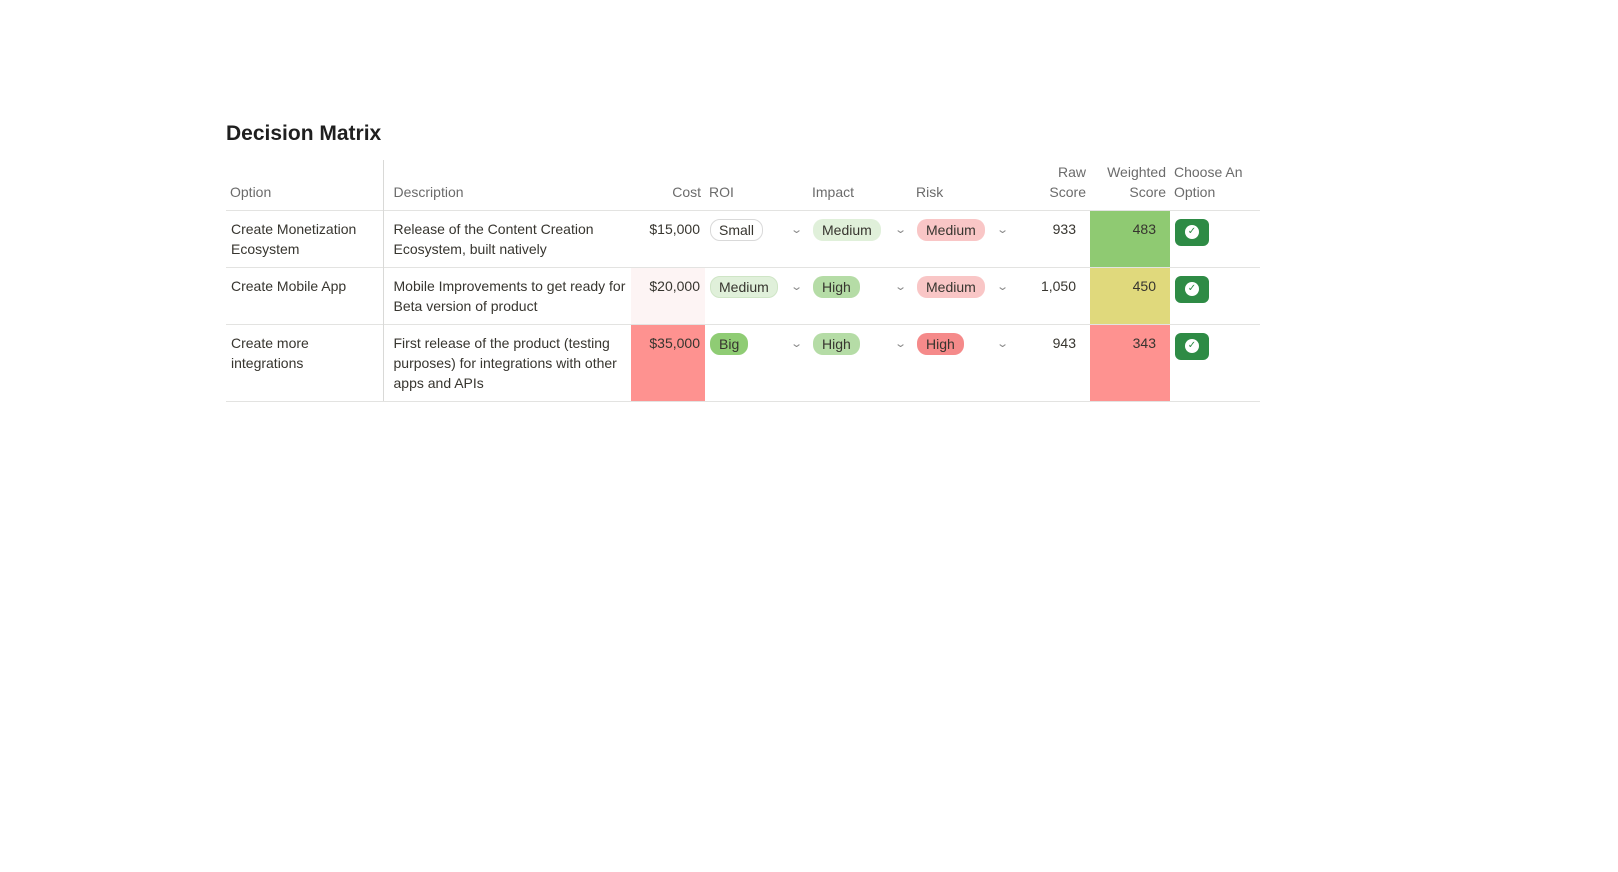  I want to click on option-cell: Create more integrations, so click(305, 363).